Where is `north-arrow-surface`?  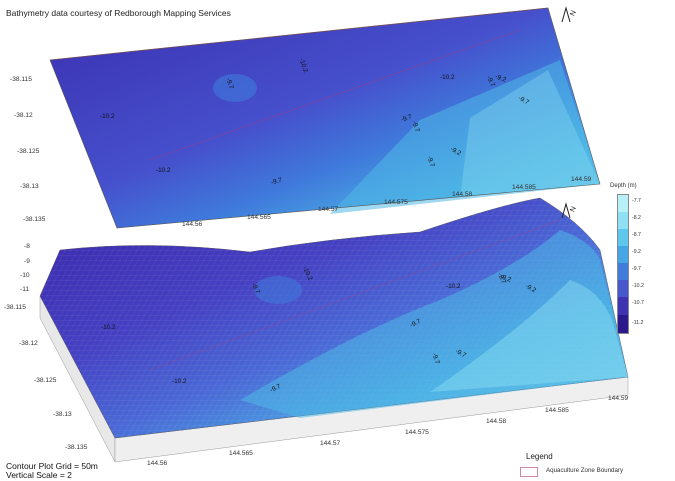 north-arrow-surface is located at coordinates (566, 210).